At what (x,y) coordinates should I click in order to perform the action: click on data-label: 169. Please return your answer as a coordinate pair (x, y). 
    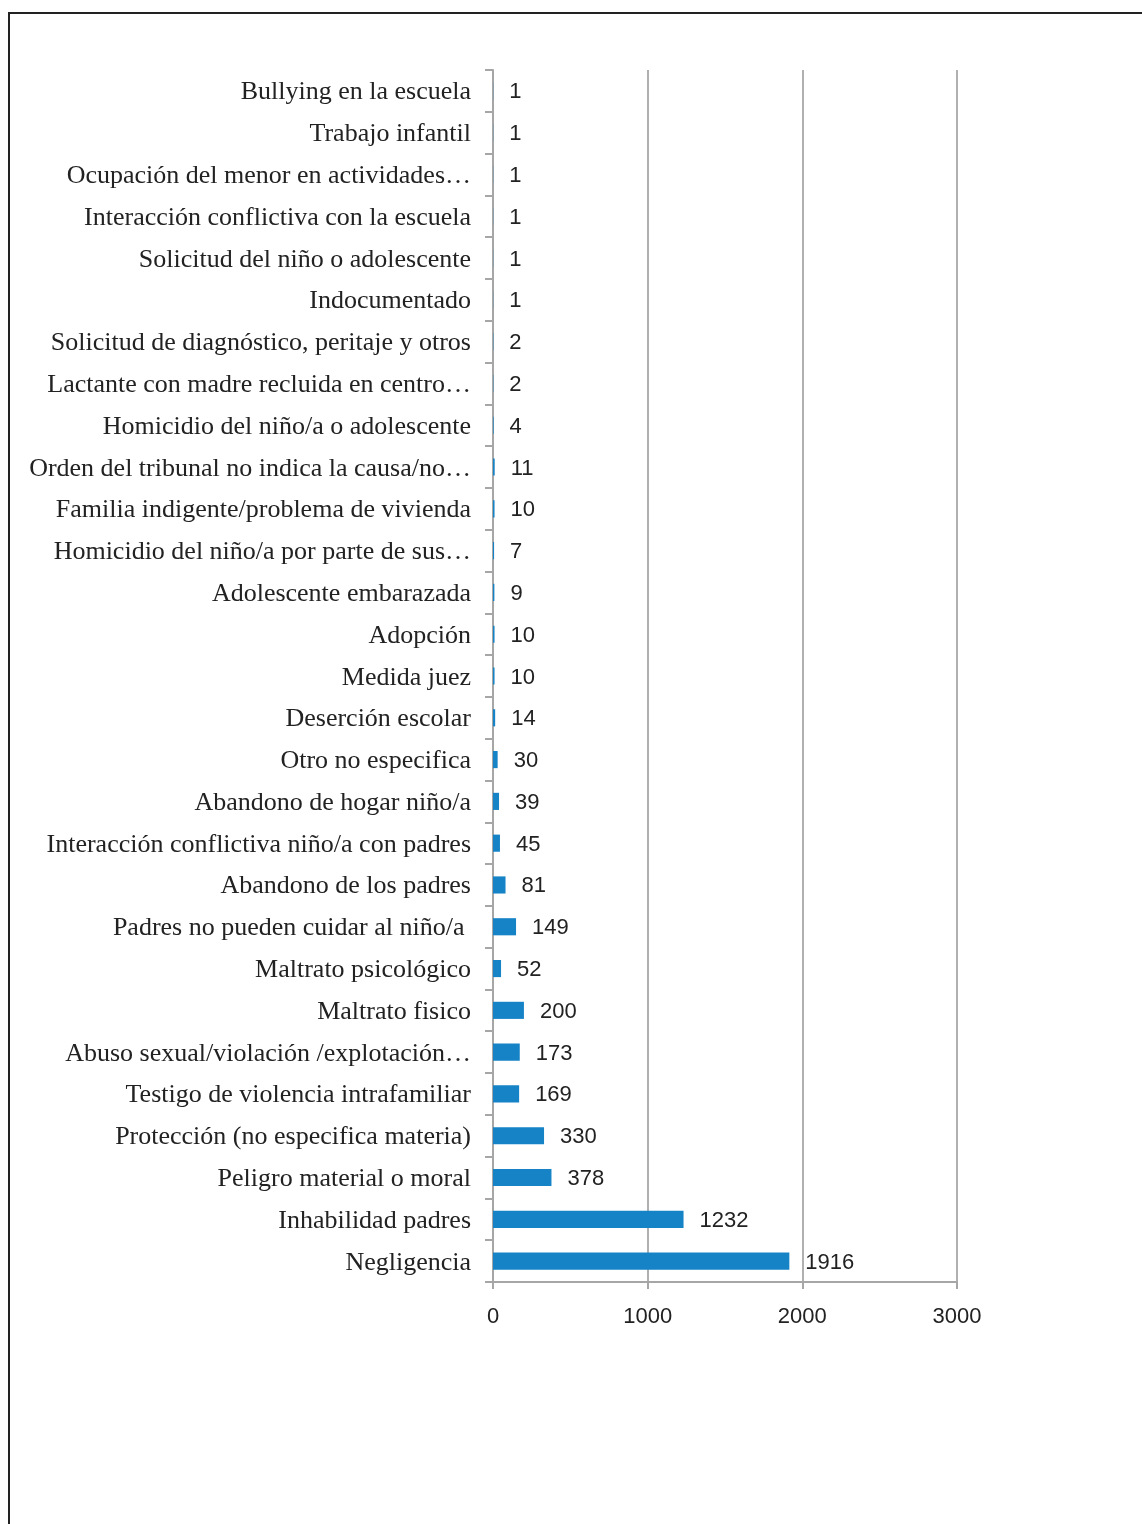
    Looking at the image, I should click on (553, 1094).